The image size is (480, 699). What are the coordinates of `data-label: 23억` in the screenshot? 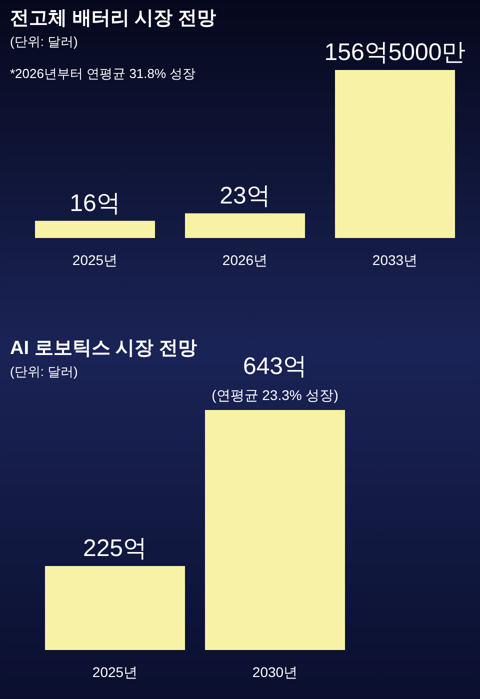 It's located at (245, 196).